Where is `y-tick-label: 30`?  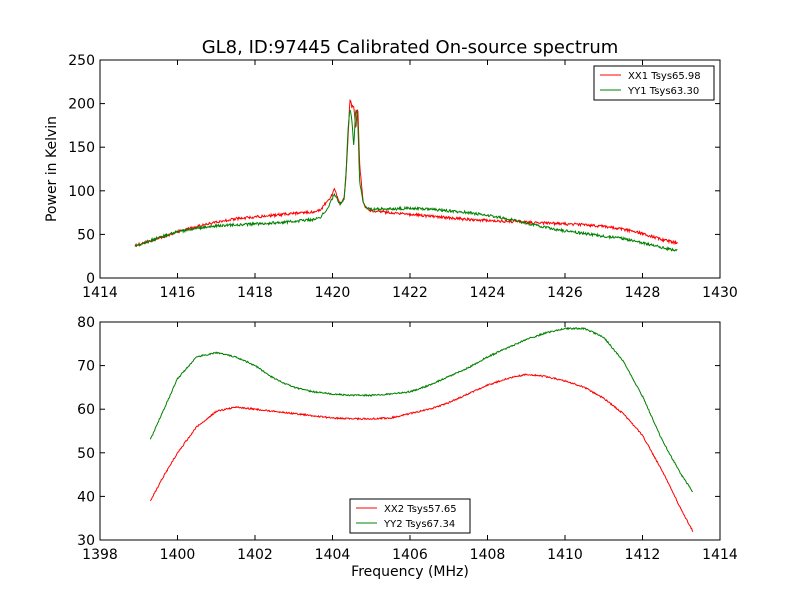
y-tick-label: 30 is located at coordinates (86, 541).